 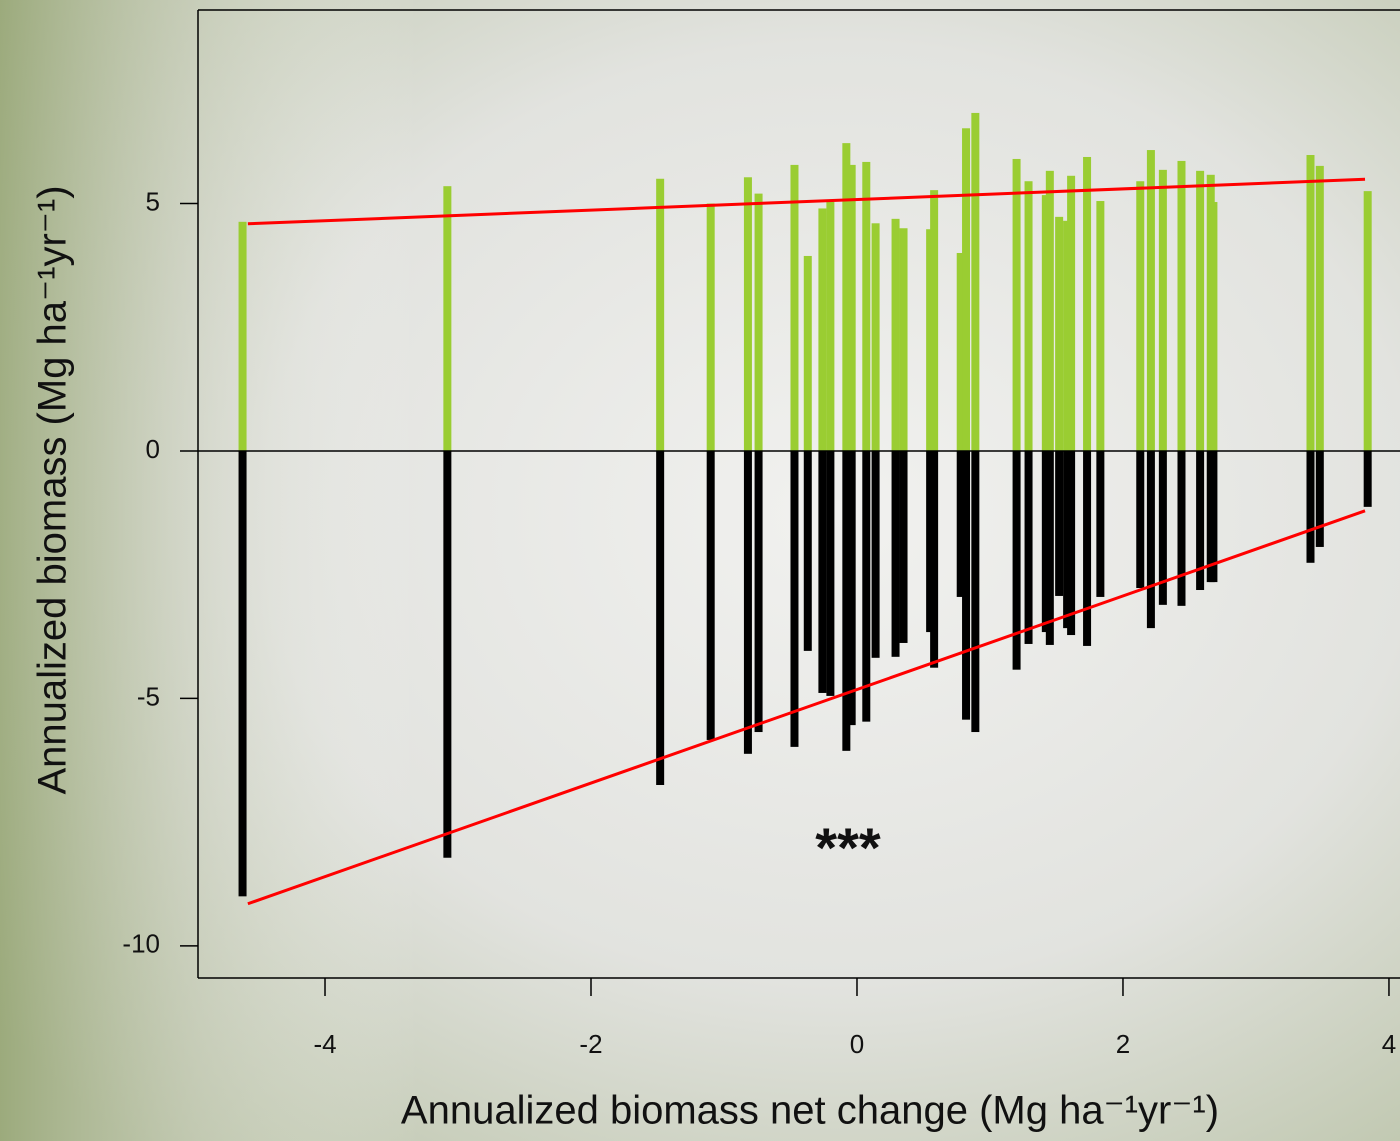 I want to click on significance-annotation: ***, so click(x=848, y=847).